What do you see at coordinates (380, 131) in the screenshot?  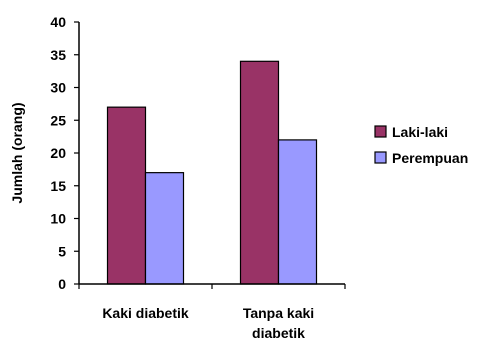 I see `legend-swatch-laki-laki` at bounding box center [380, 131].